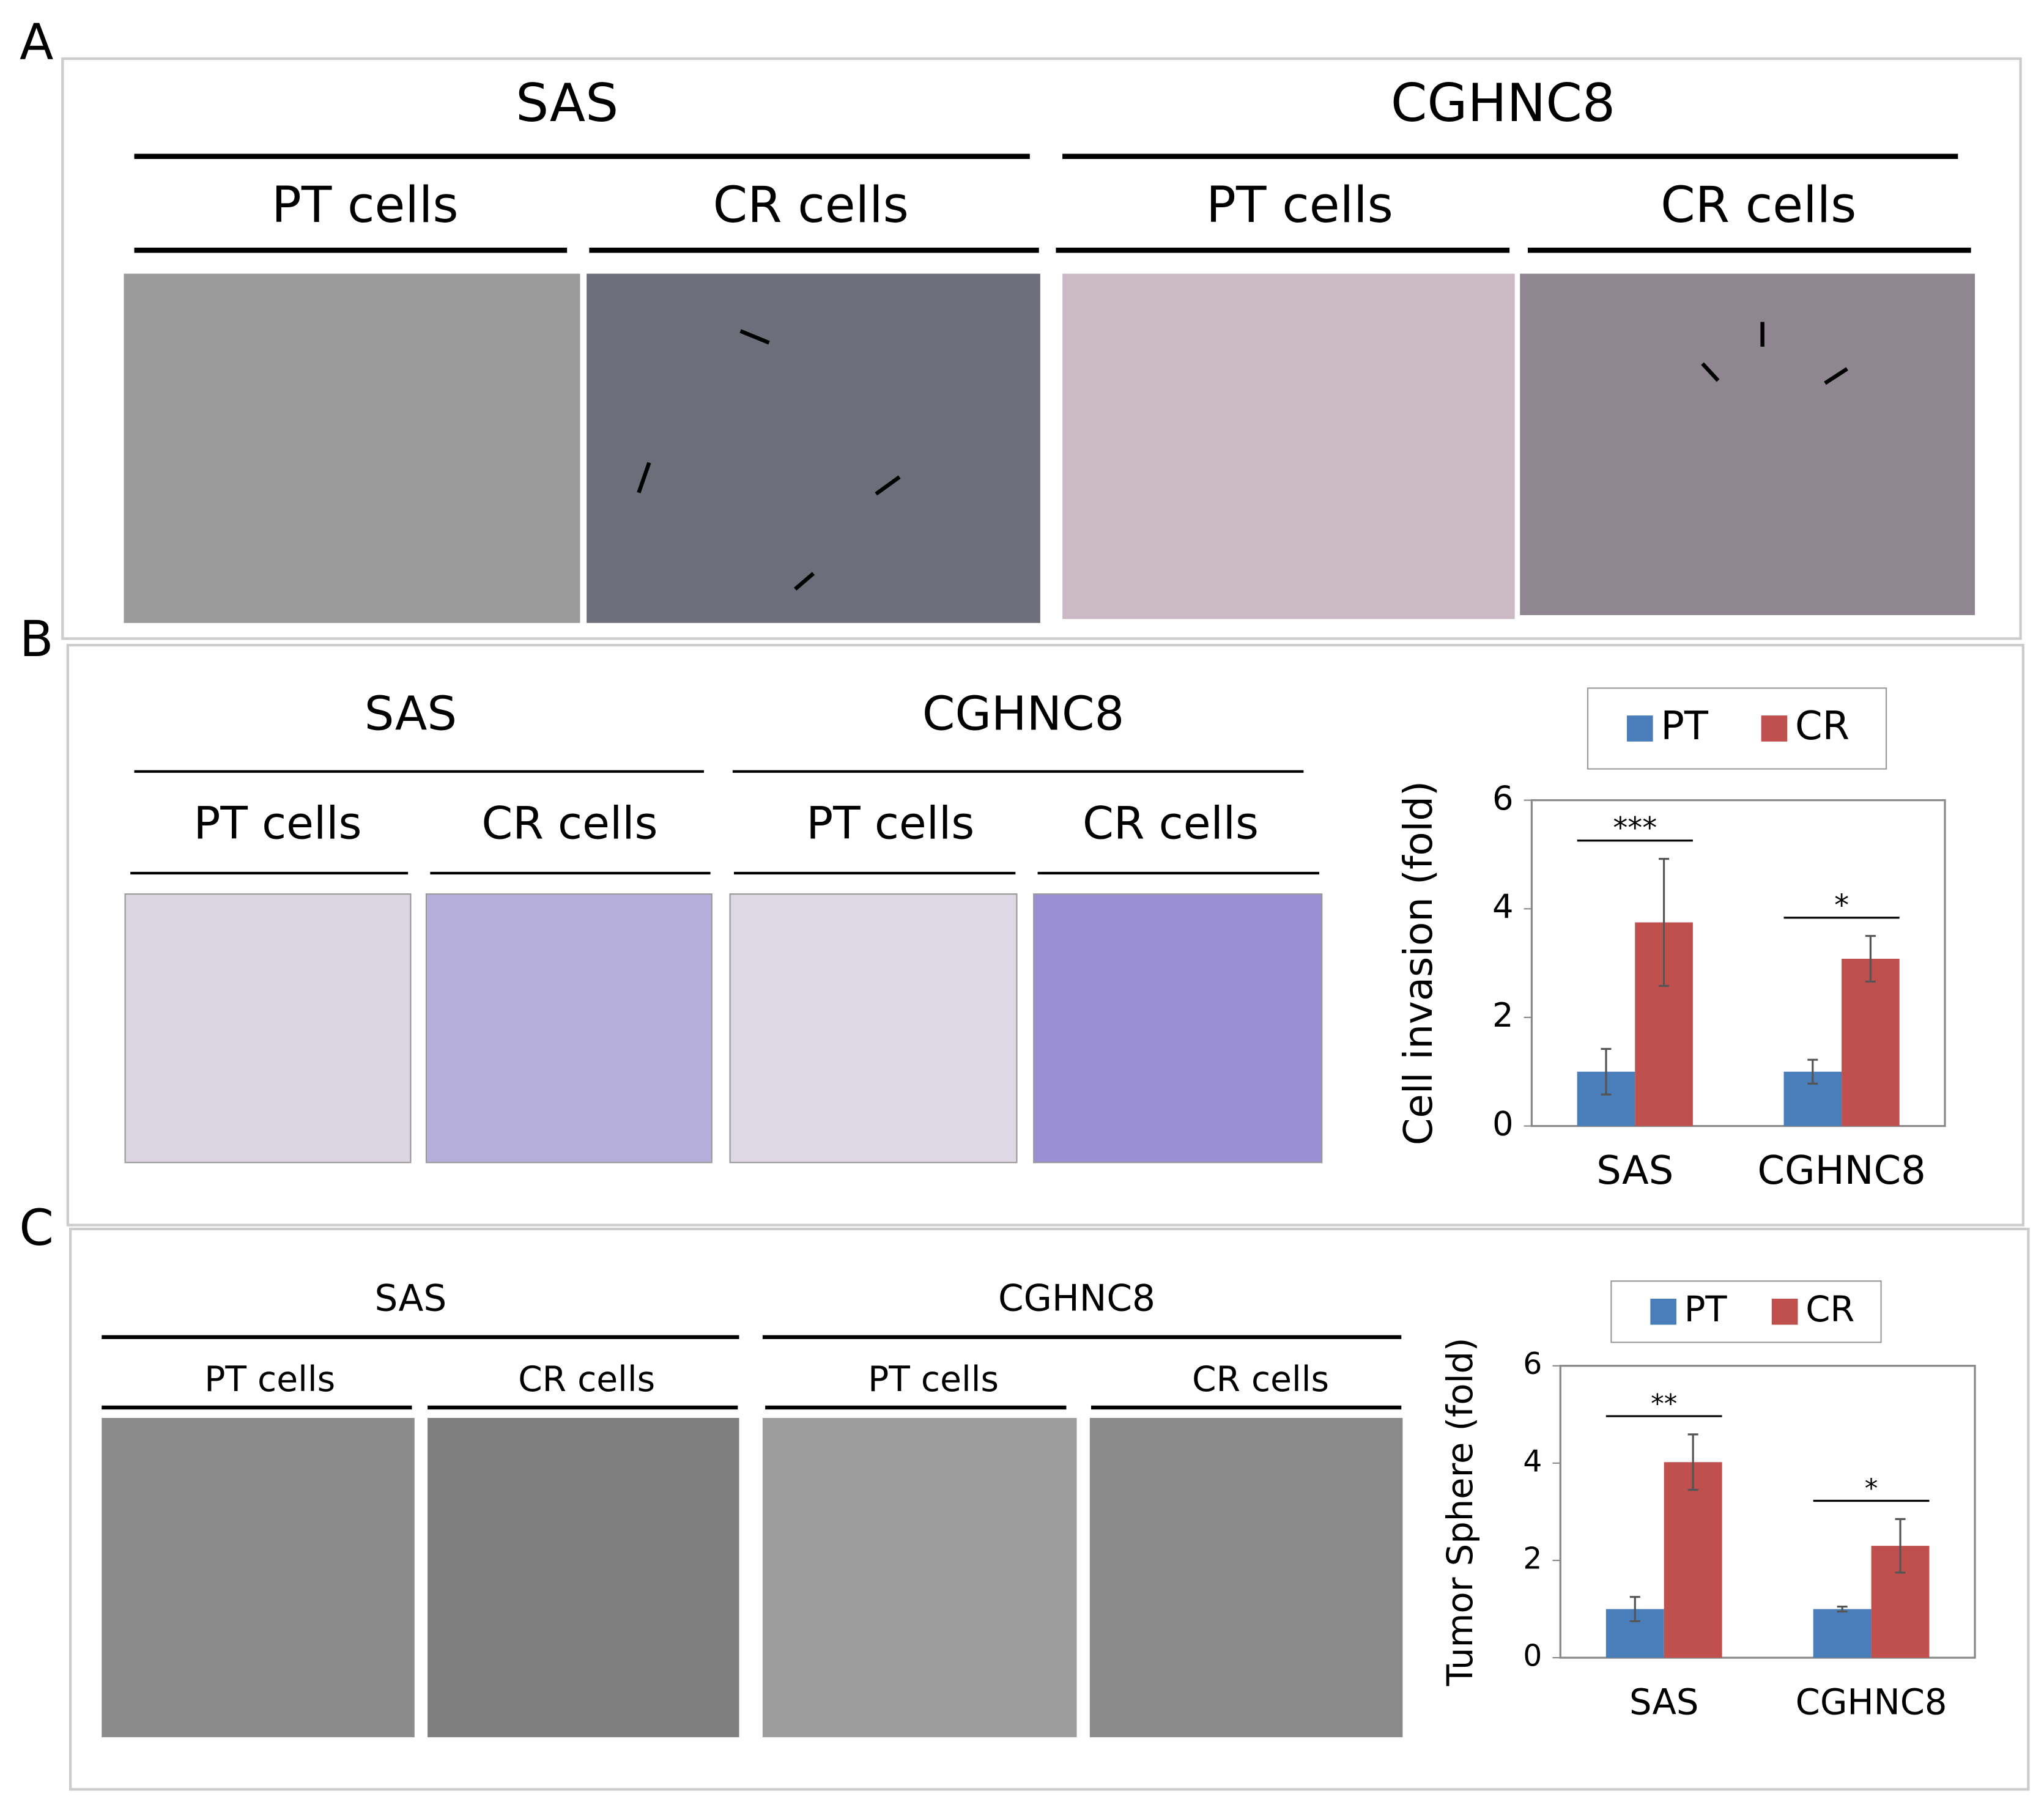 The width and height of the screenshot is (2044, 1805). What do you see at coordinates (1419, 963) in the screenshot?
I see `y-axis-label: Cell invasion (fold)` at bounding box center [1419, 963].